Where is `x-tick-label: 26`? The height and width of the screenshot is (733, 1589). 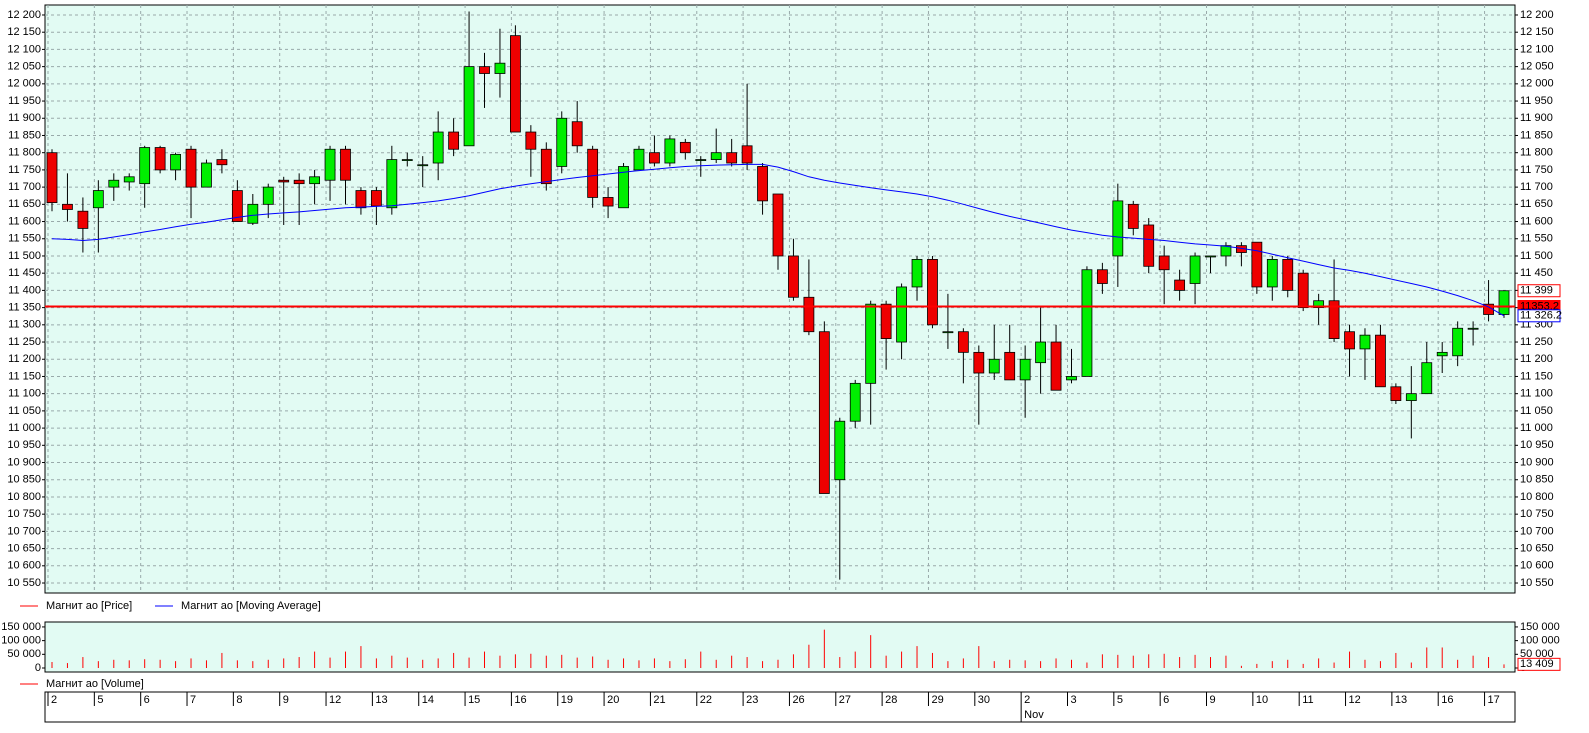 x-tick-label: 26 is located at coordinates (798, 700).